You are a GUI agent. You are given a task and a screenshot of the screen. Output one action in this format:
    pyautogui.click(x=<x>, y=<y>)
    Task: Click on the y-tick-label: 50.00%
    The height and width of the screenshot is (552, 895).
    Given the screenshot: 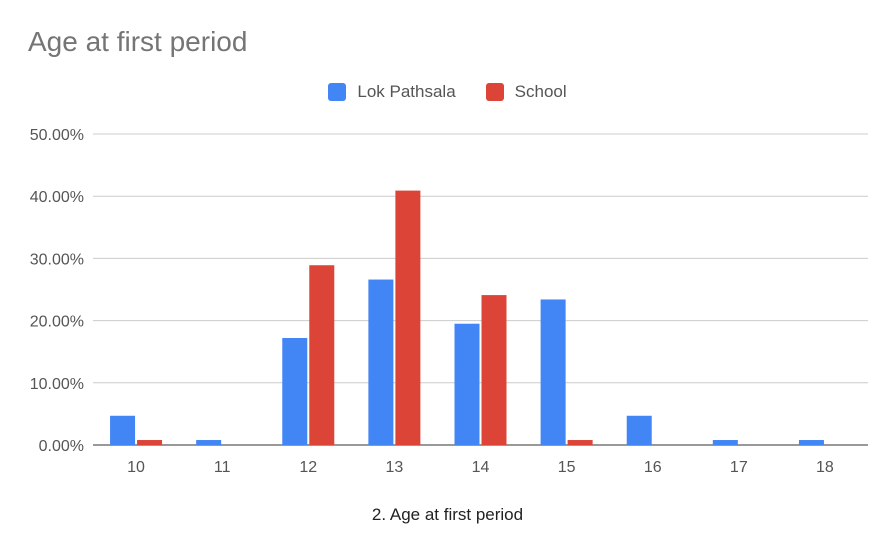 What is the action you would take?
    pyautogui.click(x=57, y=135)
    